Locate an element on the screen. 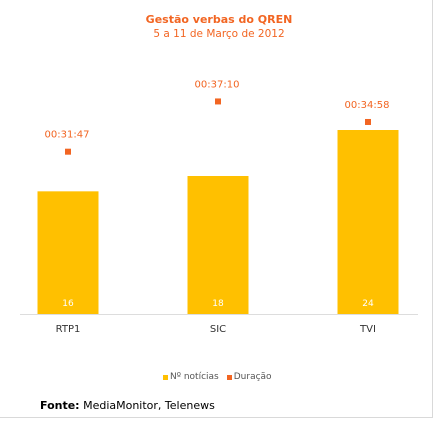 The image size is (438, 423). chart-subtitle: 5 a 11 de Março de 2012 is located at coordinates (219, 34).